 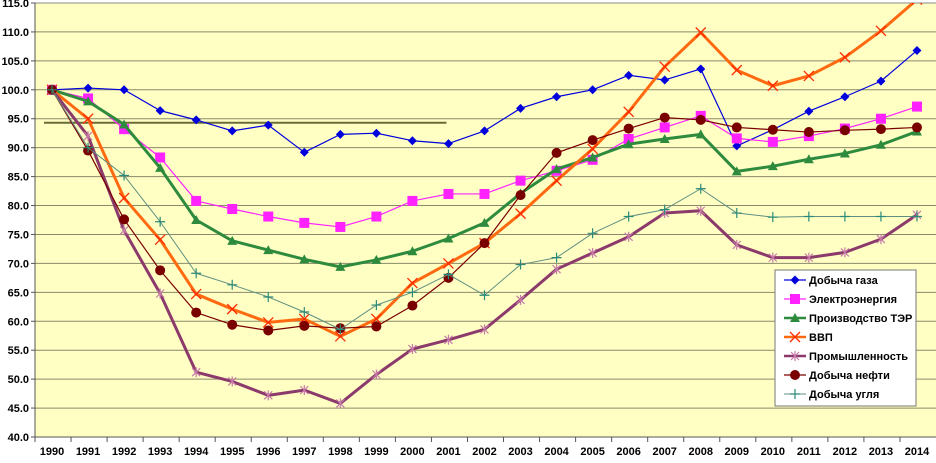 I want to click on x-tick-label: 1999, so click(x=376, y=452).